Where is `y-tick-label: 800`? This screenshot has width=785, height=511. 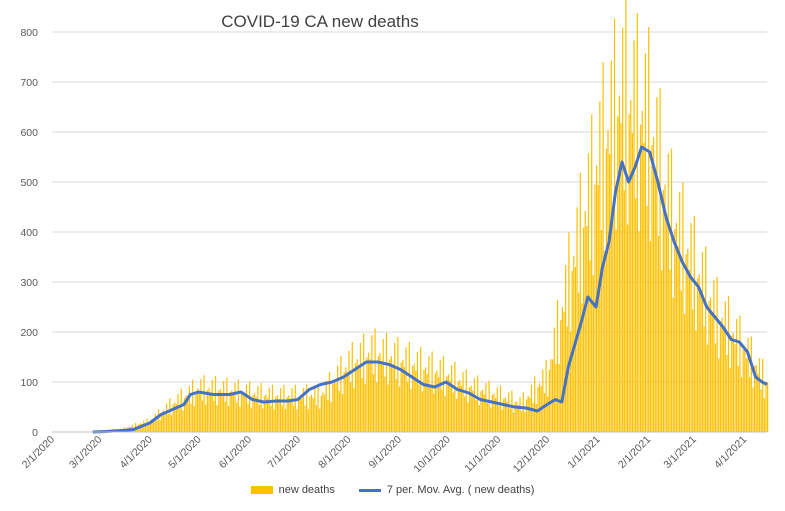
y-tick-label: 800 is located at coordinates (29, 33).